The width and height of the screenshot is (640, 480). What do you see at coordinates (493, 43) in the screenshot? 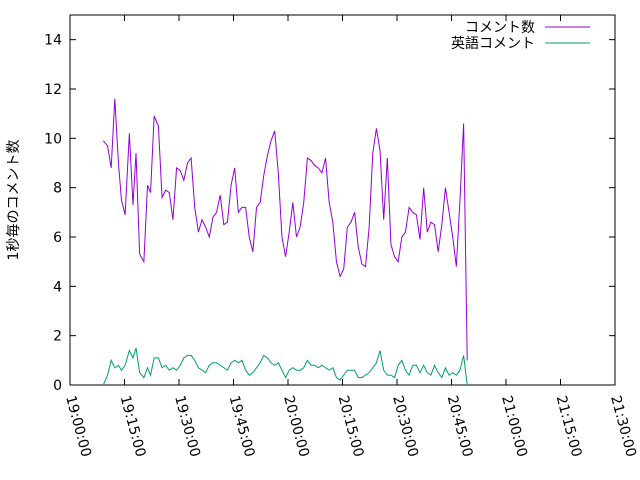
I see `legend-label-2: 英語コメント` at bounding box center [493, 43].